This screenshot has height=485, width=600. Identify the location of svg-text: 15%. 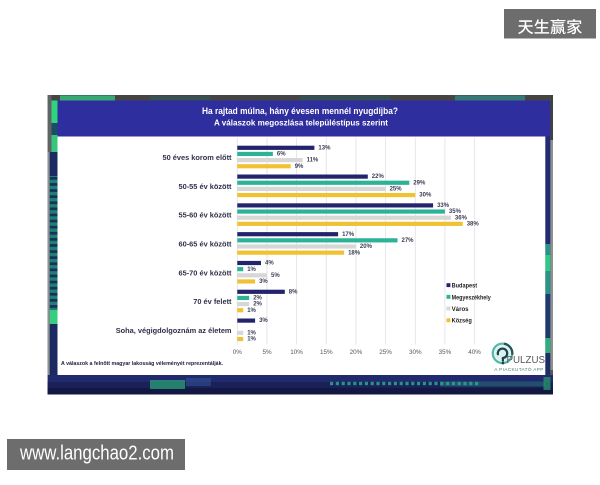
(326, 352).